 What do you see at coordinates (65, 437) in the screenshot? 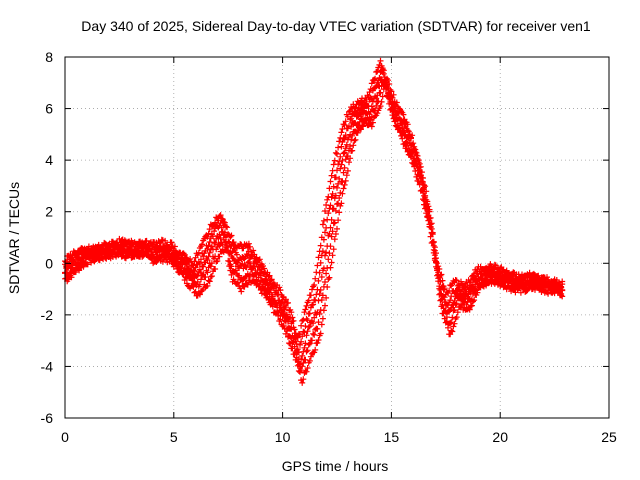
I see `x-tick-label: 0` at bounding box center [65, 437].